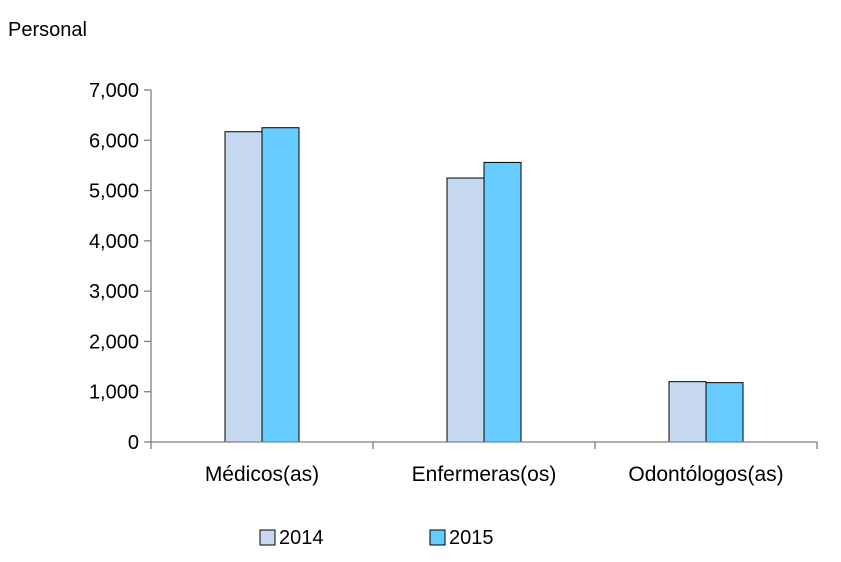  What do you see at coordinates (376, 538) in the screenshot?
I see `legend: 2014 2015` at bounding box center [376, 538].